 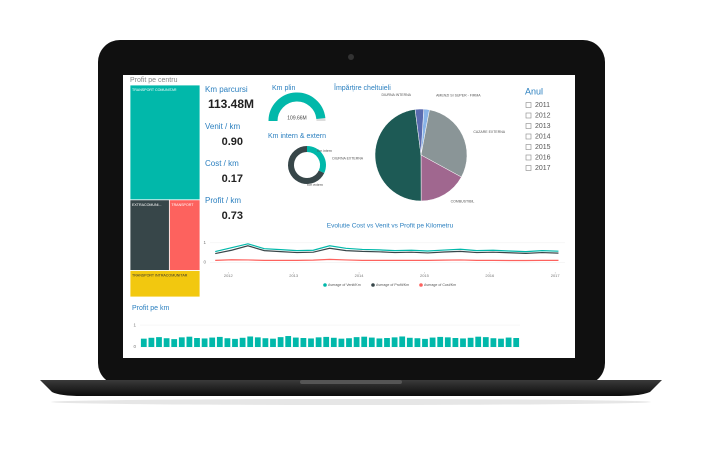 What do you see at coordinates (534, 91) in the screenshot?
I see `slicer-title: Anul` at bounding box center [534, 91].